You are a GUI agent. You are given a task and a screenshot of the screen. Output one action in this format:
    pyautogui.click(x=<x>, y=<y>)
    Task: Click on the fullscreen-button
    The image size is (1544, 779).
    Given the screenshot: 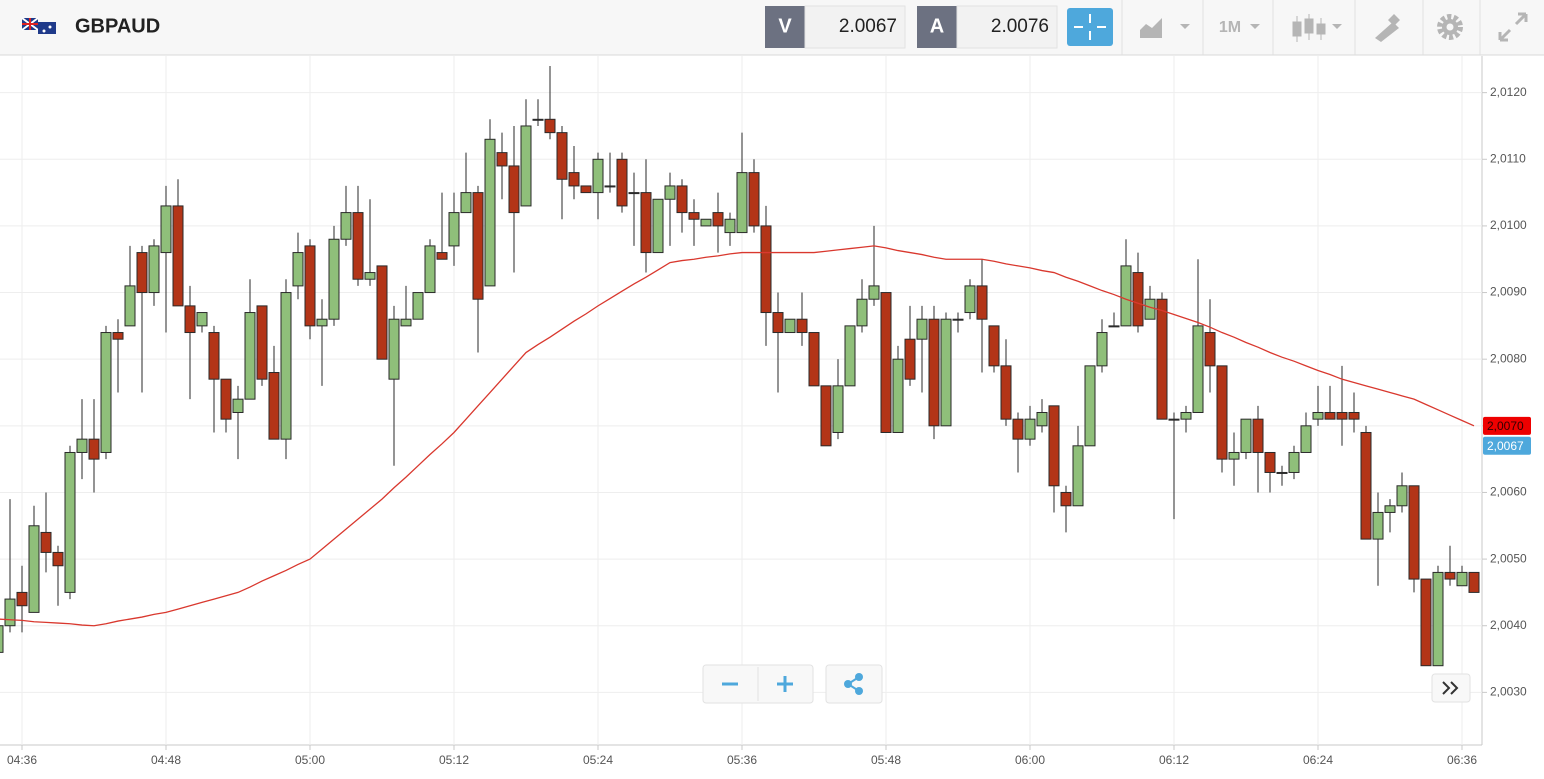 What is the action you would take?
    pyautogui.click(x=1513, y=27)
    